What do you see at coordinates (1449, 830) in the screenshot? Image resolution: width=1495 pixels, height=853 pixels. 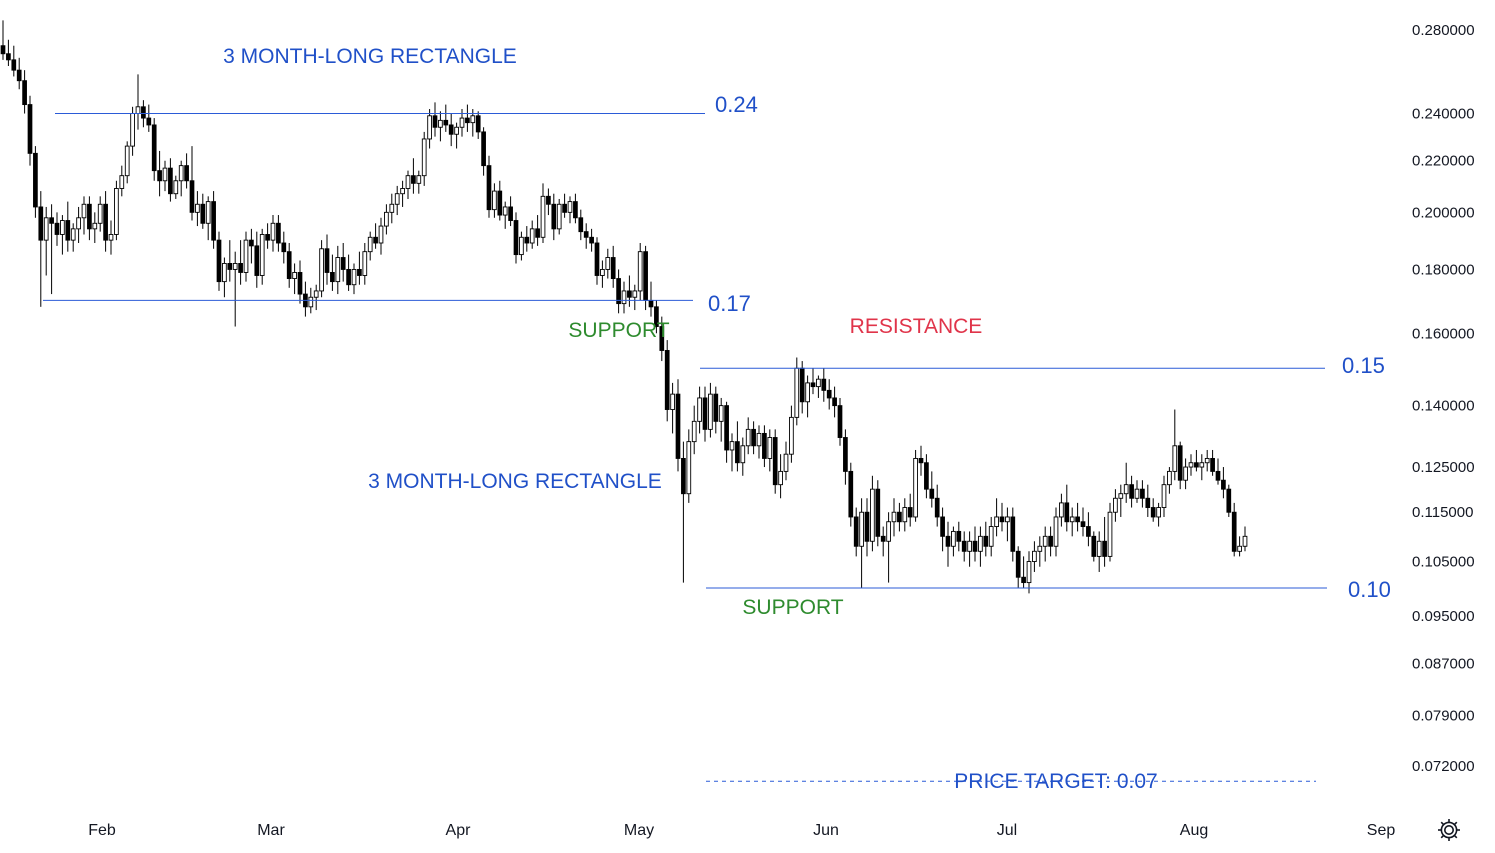 I see `gear-icon` at bounding box center [1449, 830].